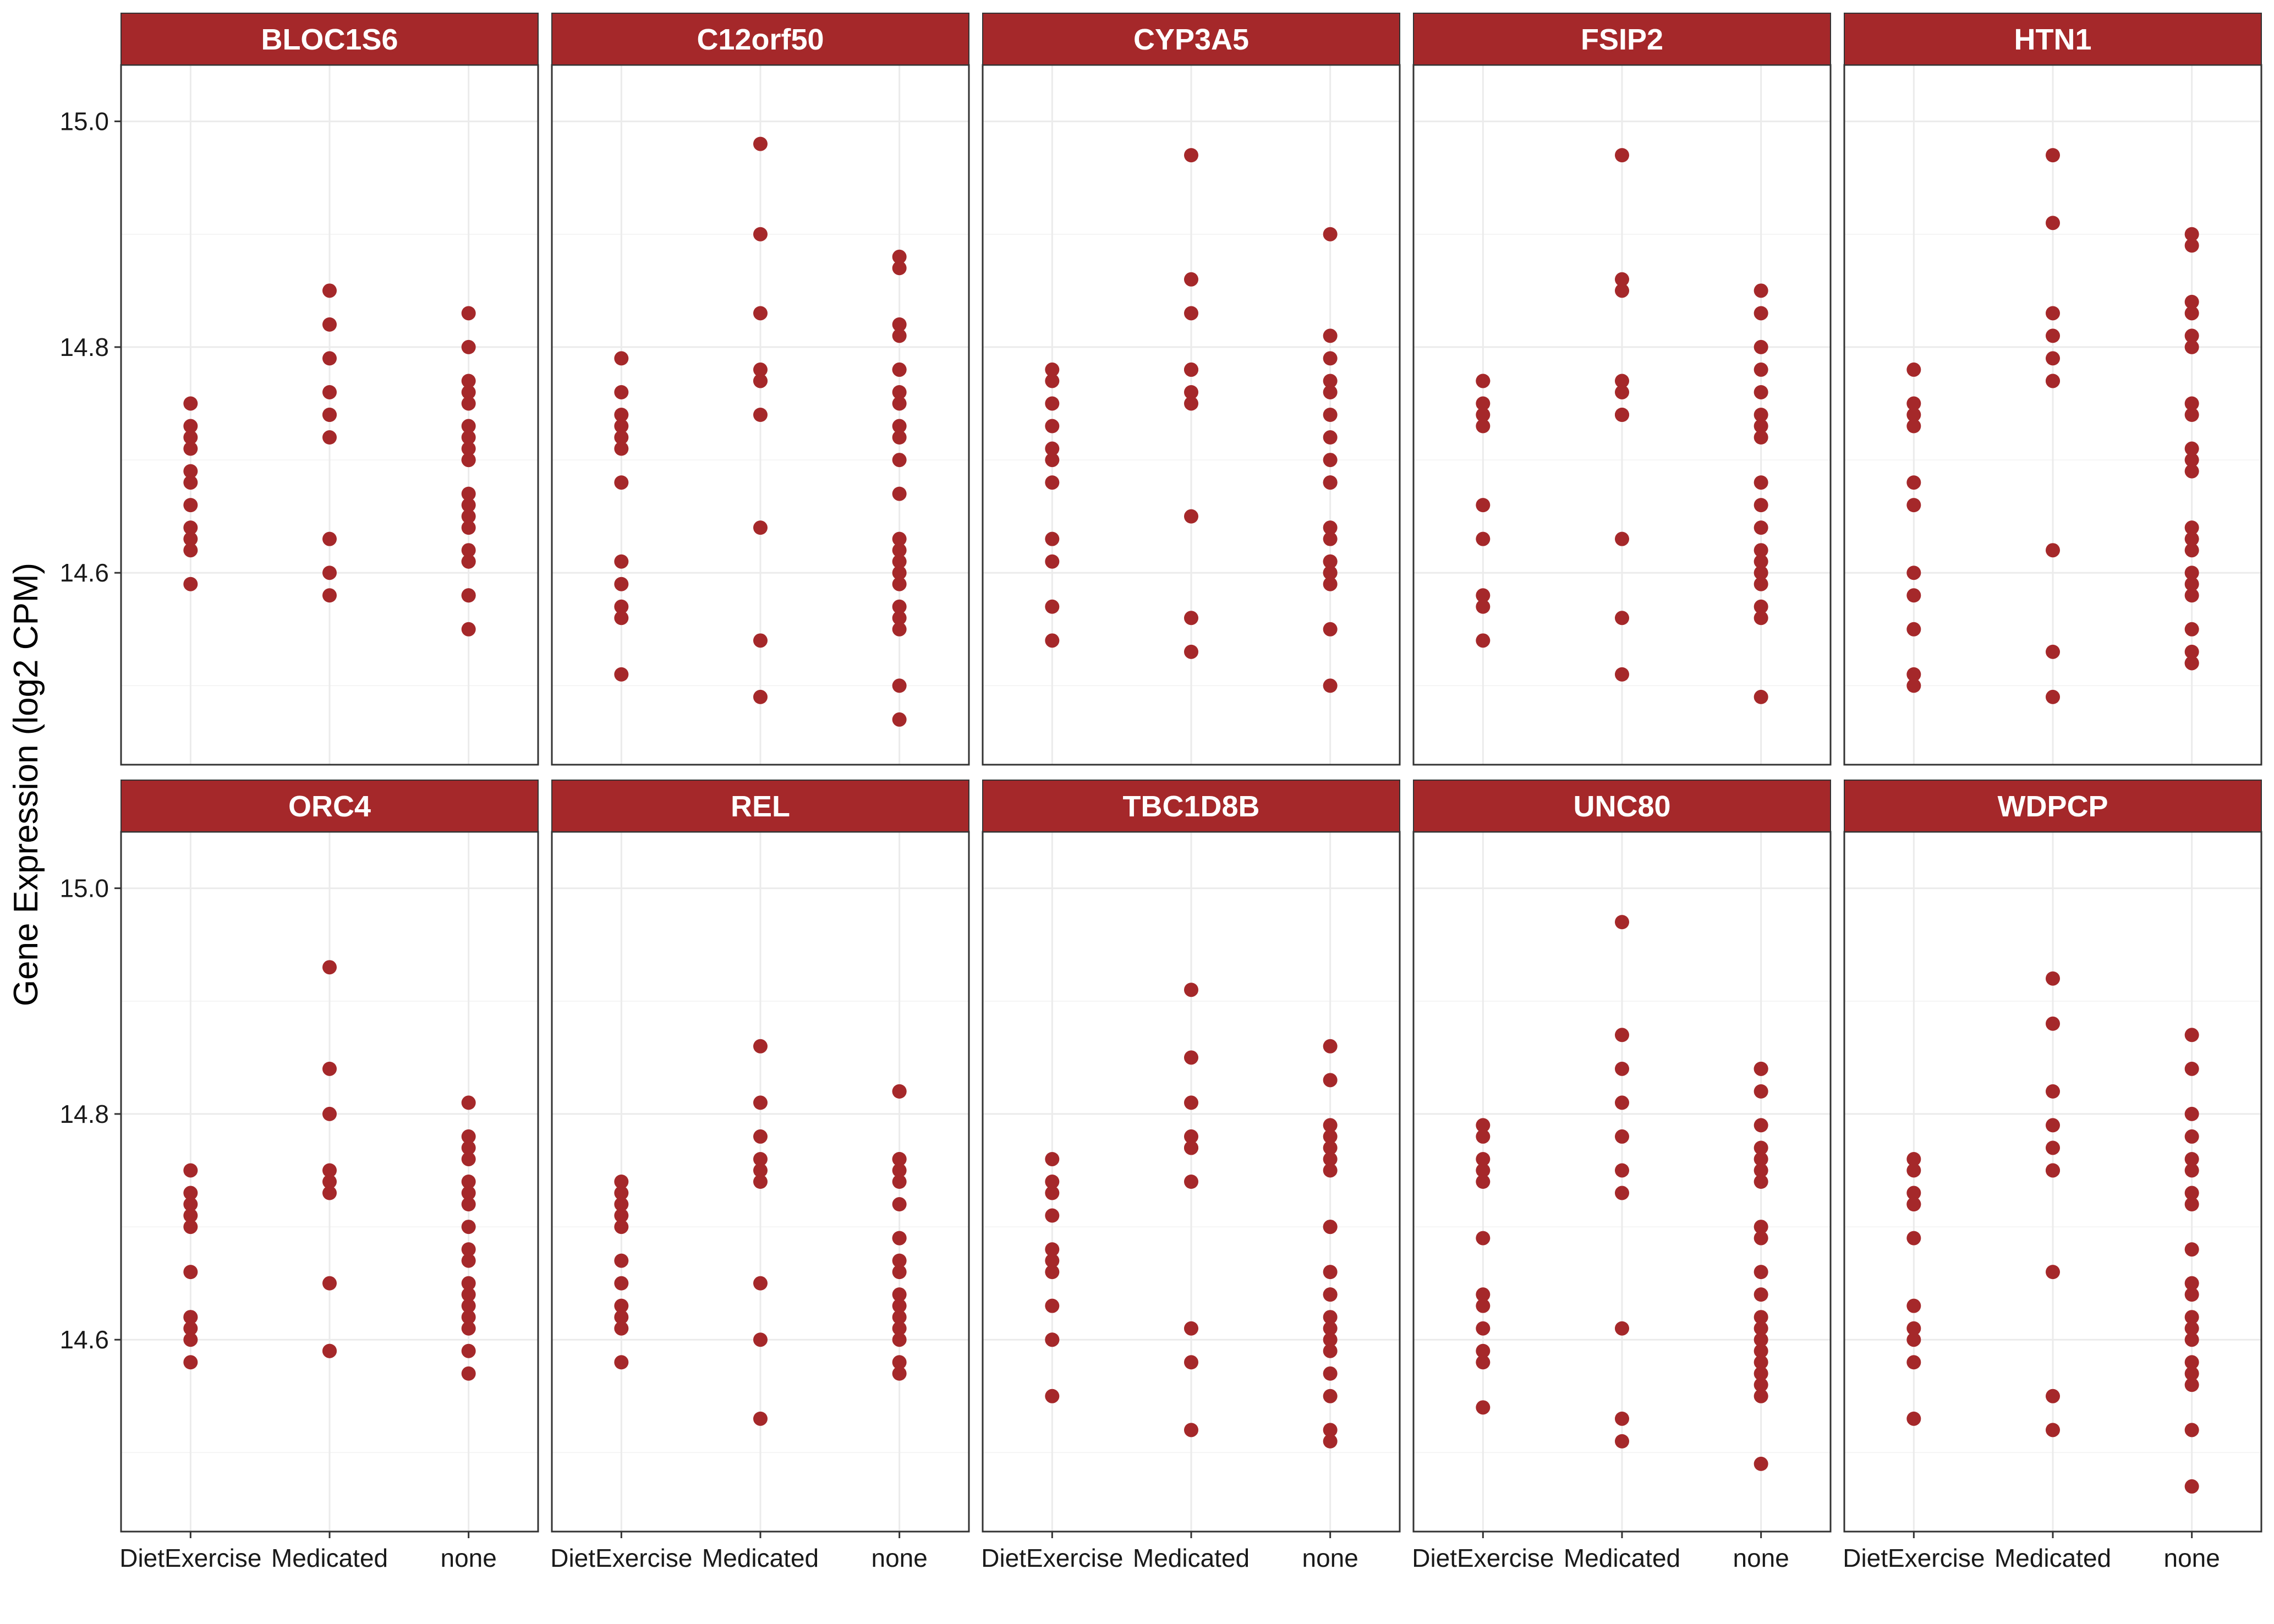 The image size is (2274, 1624). What do you see at coordinates (2052, 389) in the screenshot?
I see `panel-htn1: HTN1` at bounding box center [2052, 389].